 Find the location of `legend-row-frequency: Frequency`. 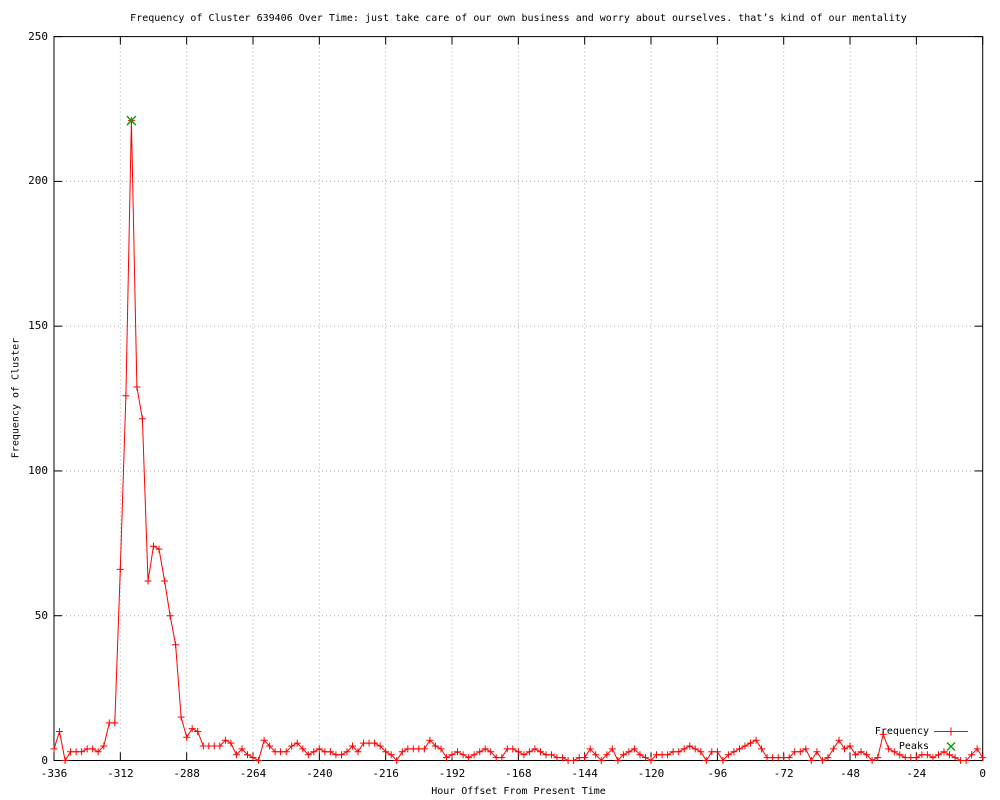

legend-row-frequency: Frequency is located at coordinates (916, 731).